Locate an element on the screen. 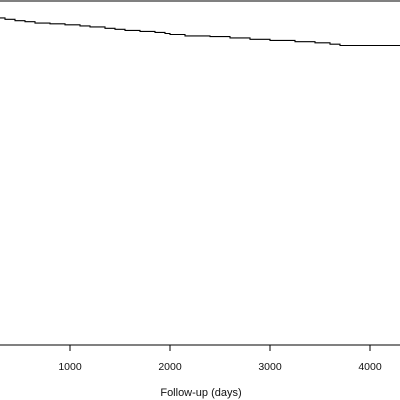 This screenshot has width=400, height=400. x-tick-label-2000: 2000 is located at coordinates (170, 367).